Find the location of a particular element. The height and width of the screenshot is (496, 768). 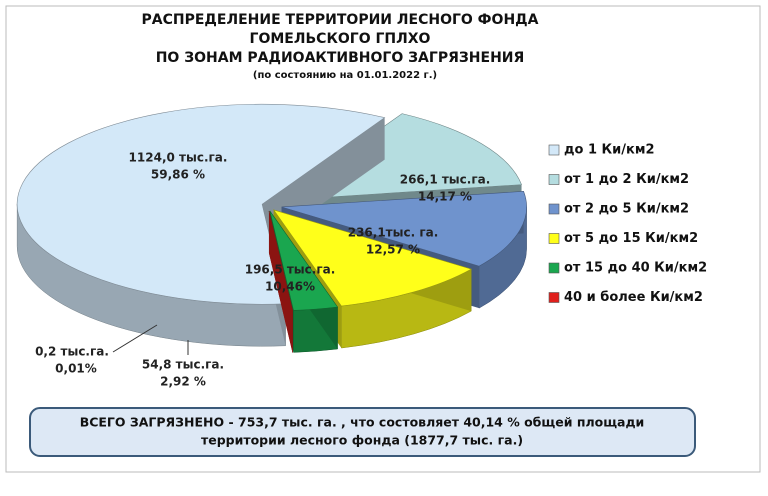

value-label: 1124,0 тыс.га. is located at coordinates (178, 158).